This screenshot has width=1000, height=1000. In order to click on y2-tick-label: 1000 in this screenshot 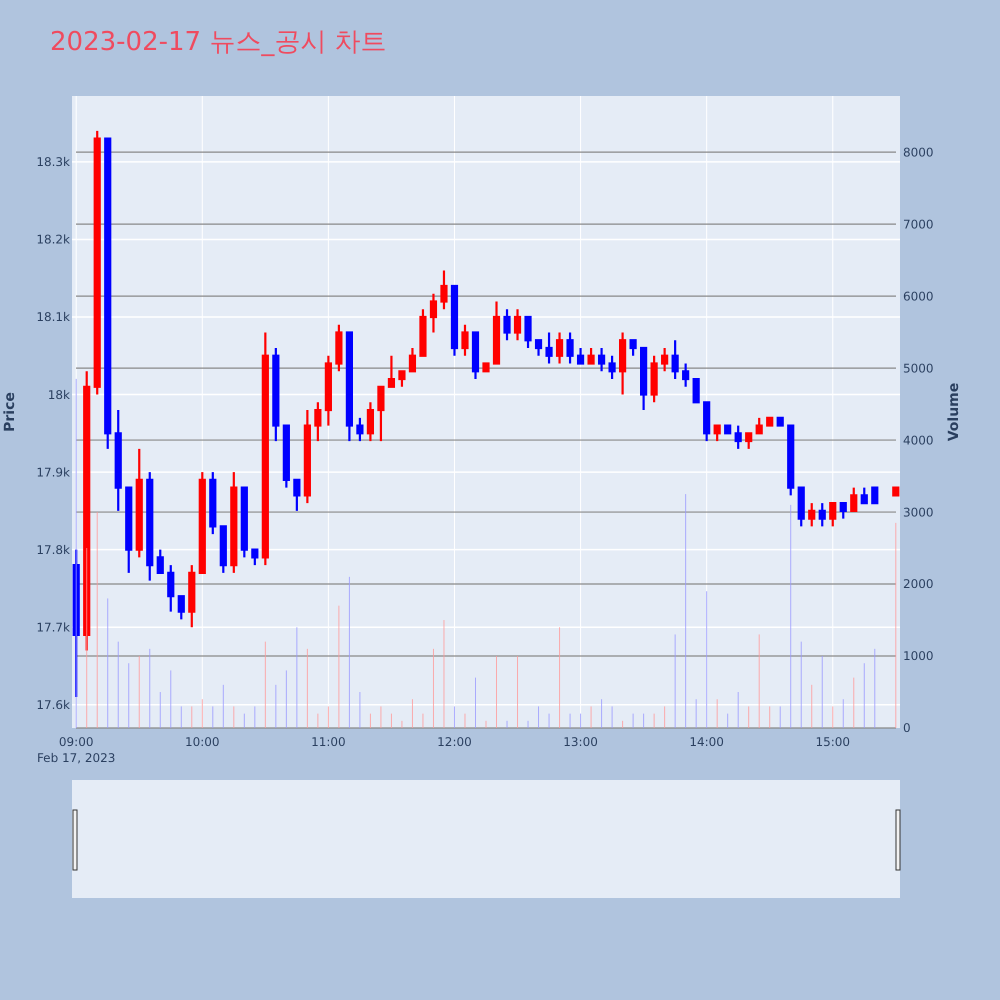, I will do `click(918, 656)`.